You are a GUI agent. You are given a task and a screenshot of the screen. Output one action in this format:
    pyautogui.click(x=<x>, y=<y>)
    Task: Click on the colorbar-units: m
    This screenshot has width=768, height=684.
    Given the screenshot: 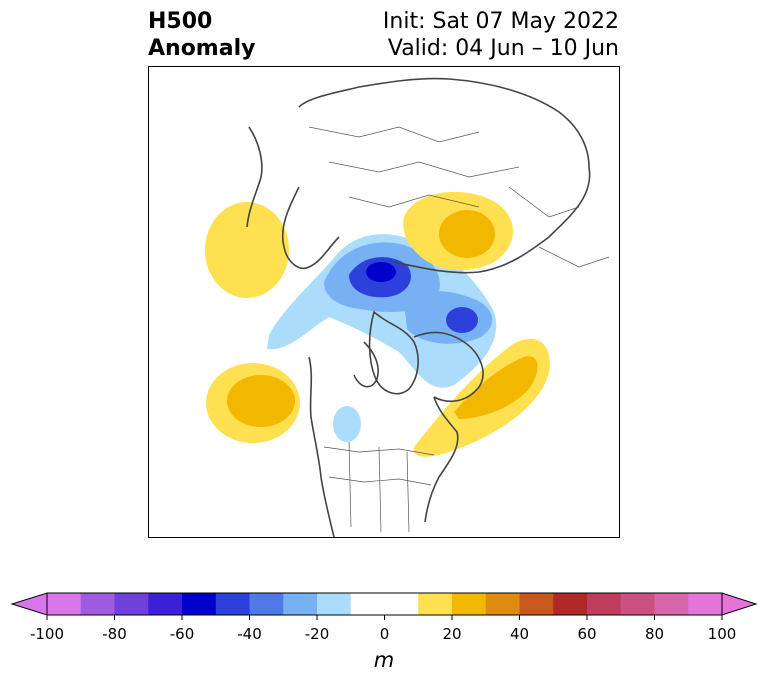 What is the action you would take?
    pyautogui.click(x=384, y=660)
    